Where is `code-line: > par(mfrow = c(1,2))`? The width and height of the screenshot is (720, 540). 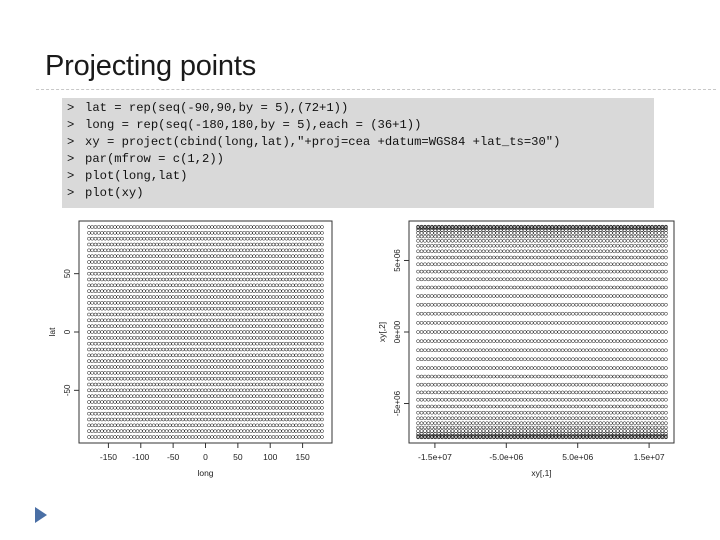 code-line: > par(mfrow = c(1,2)) is located at coordinates (143, 160).